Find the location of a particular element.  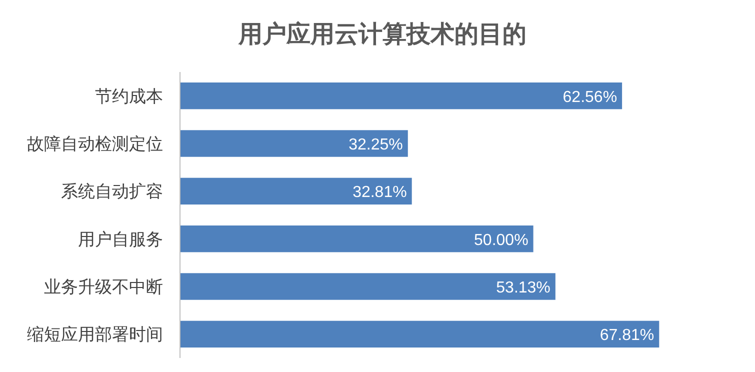

y-tick-label: 节约成本 is located at coordinates (129, 96).